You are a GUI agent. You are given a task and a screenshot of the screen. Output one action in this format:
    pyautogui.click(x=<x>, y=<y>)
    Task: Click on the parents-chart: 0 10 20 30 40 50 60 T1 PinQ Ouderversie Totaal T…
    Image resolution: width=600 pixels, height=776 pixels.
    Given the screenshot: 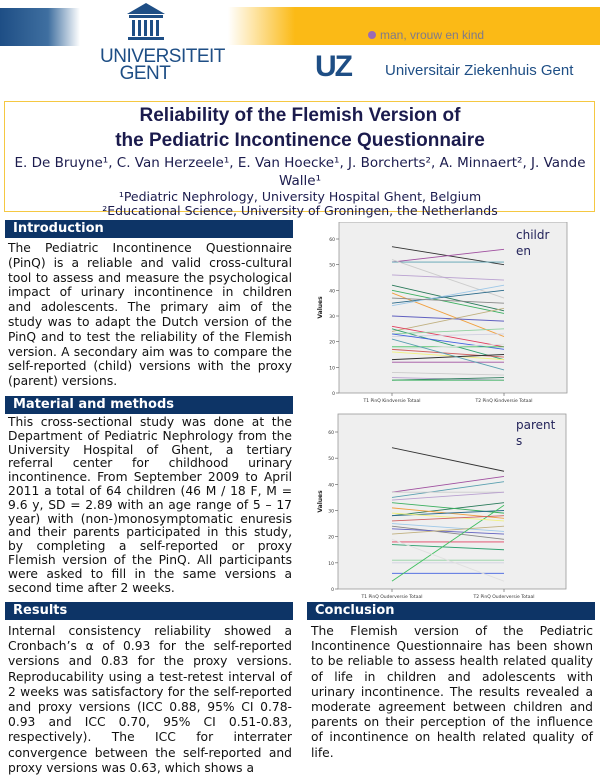 What is the action you would take?
    pyautogui.click(x=442, y=506)
    